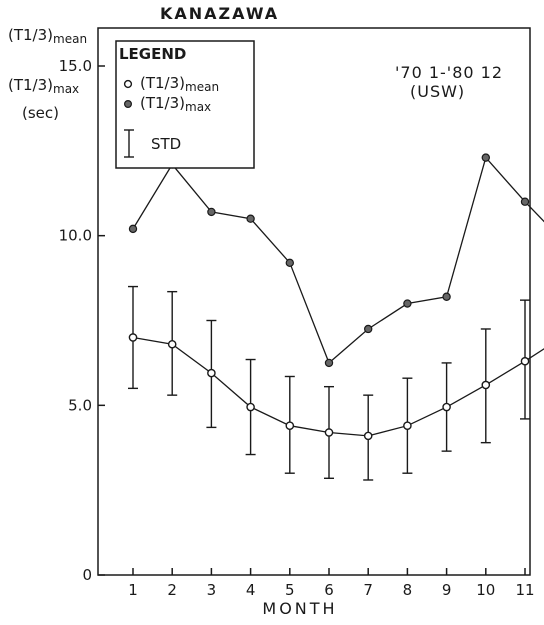  Describe the element at coordinates (128, 84) in the screenshot. I see `legend-mean-marker` at that location.